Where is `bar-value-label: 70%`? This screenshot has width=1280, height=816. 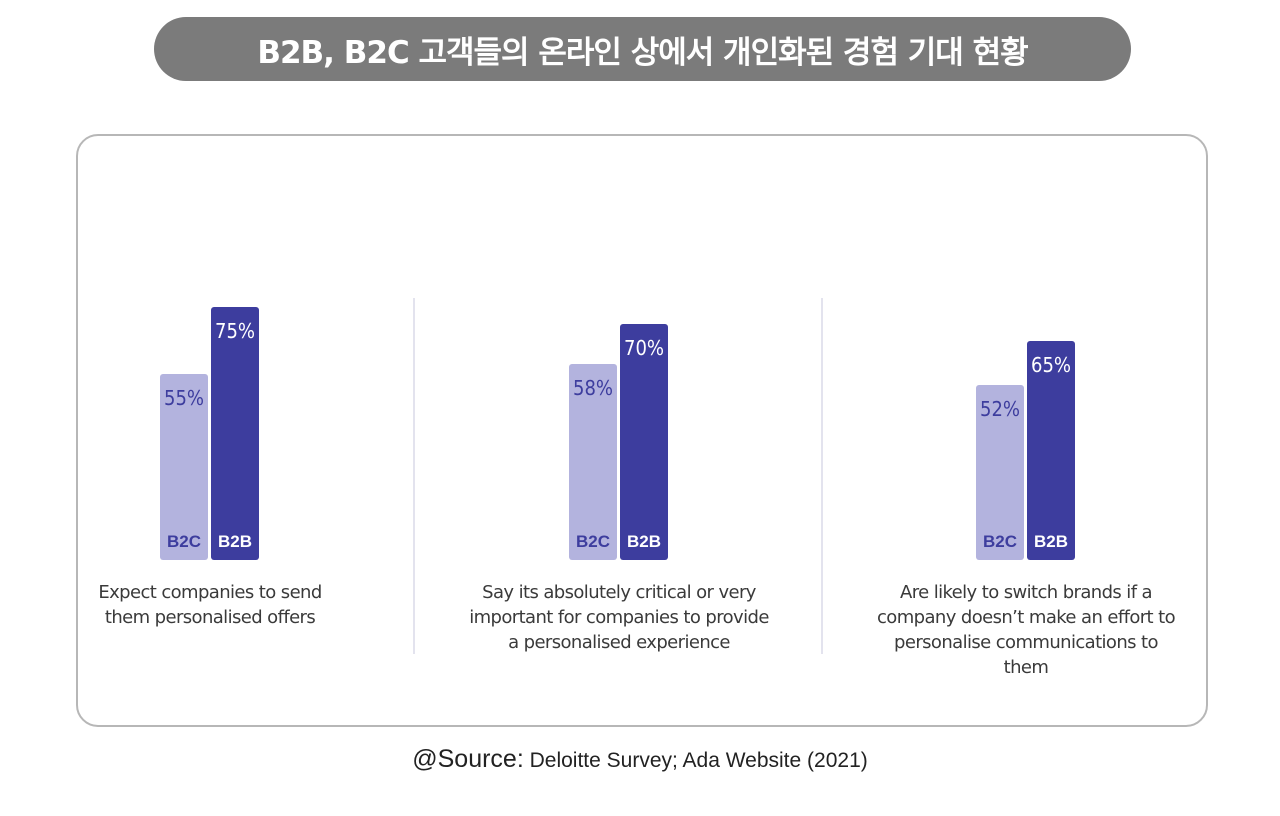 bar-value-label: 70% is located at coordinates (644, 348).